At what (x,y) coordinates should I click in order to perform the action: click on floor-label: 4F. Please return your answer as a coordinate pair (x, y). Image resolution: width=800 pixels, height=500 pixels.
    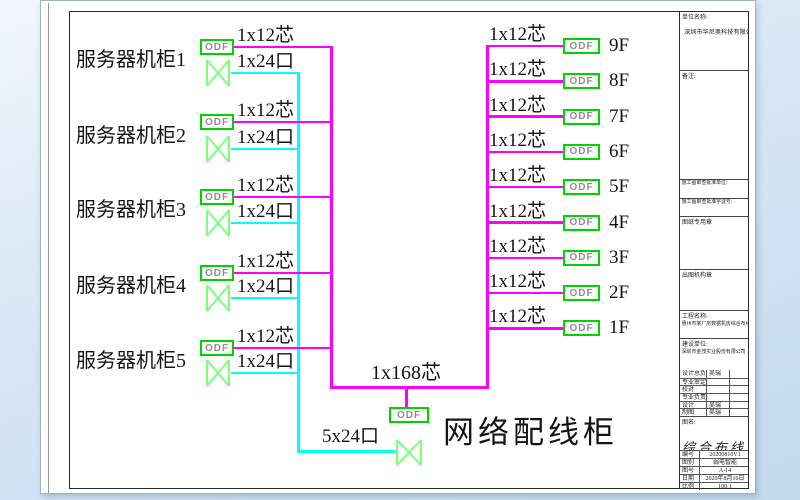
    Looking at the image, I should click on (619, 222).